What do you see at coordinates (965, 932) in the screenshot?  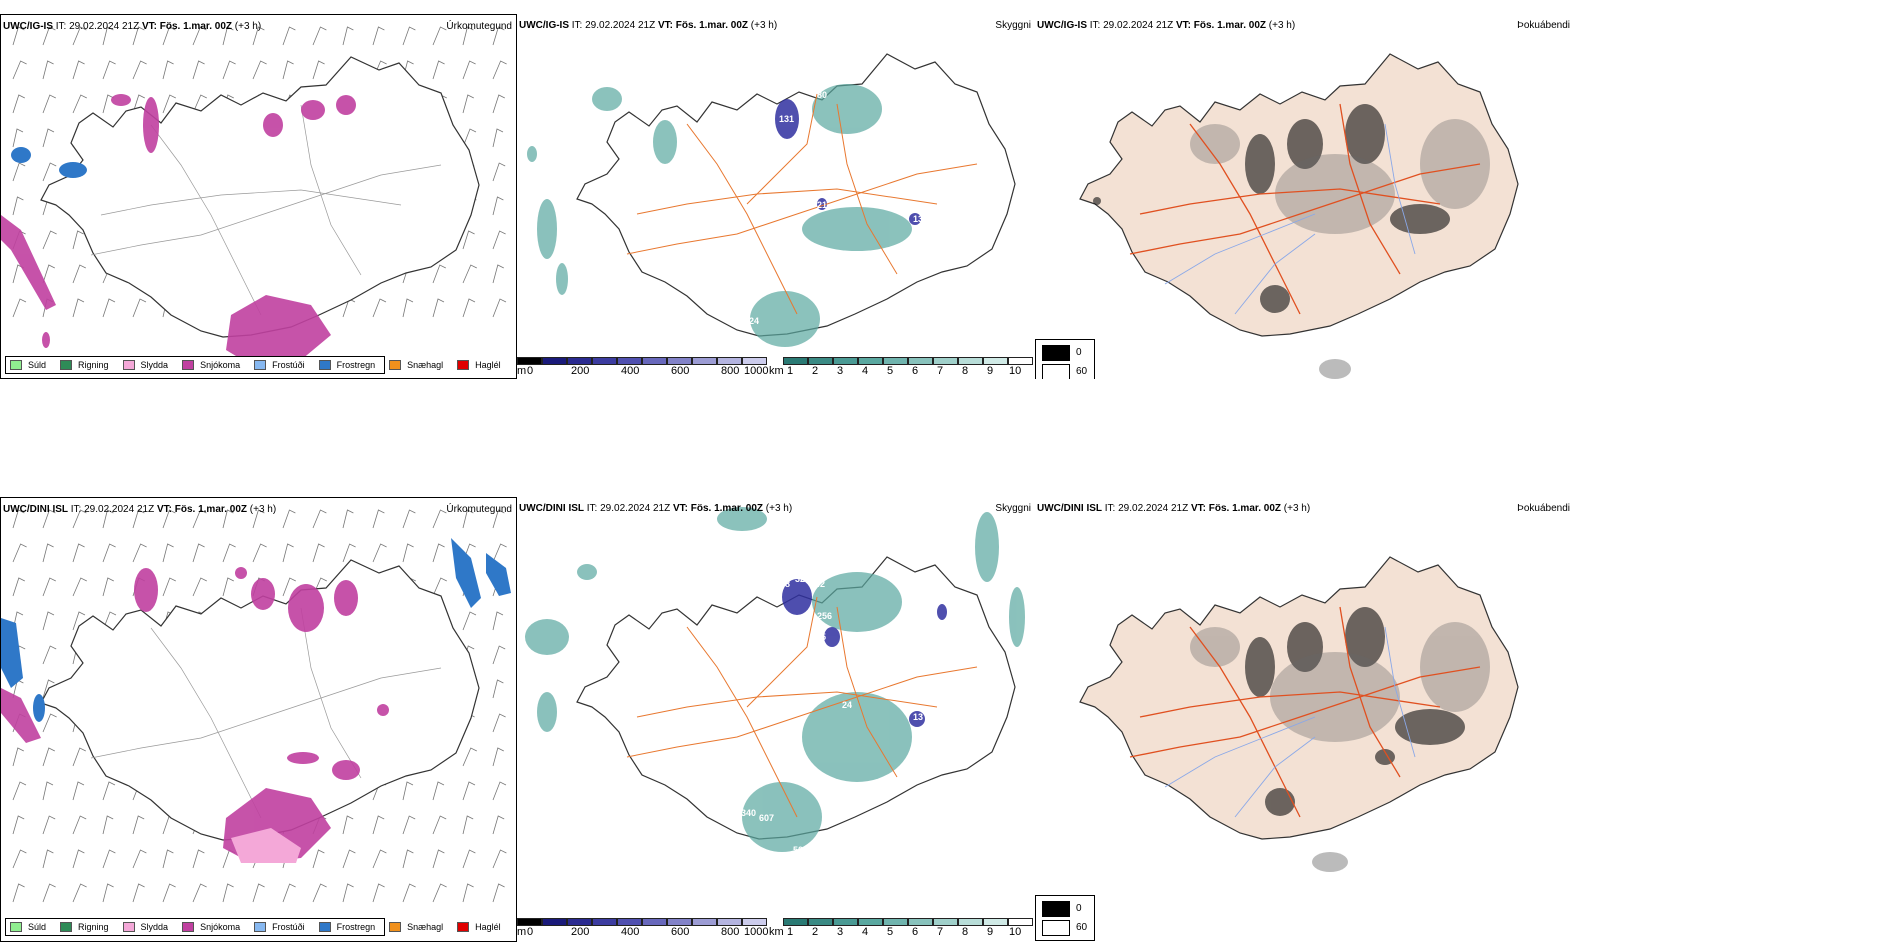 I see `cbar-tick: 8` at bounding box center [965, 932].